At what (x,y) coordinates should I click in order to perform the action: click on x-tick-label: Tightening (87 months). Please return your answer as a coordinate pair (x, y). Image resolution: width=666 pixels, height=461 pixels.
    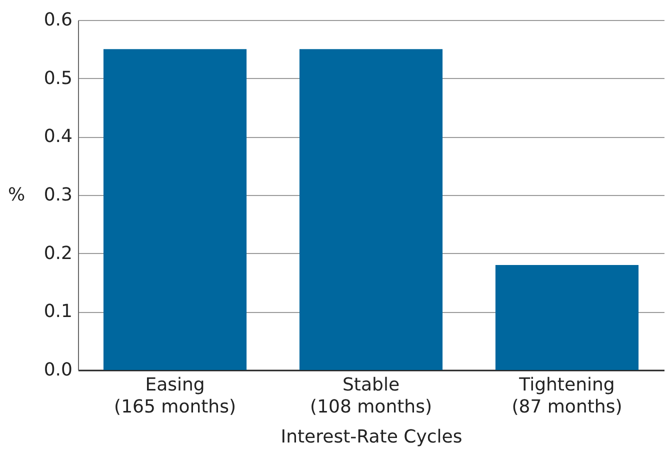
    Looking at the image, I should click on (567, 396).